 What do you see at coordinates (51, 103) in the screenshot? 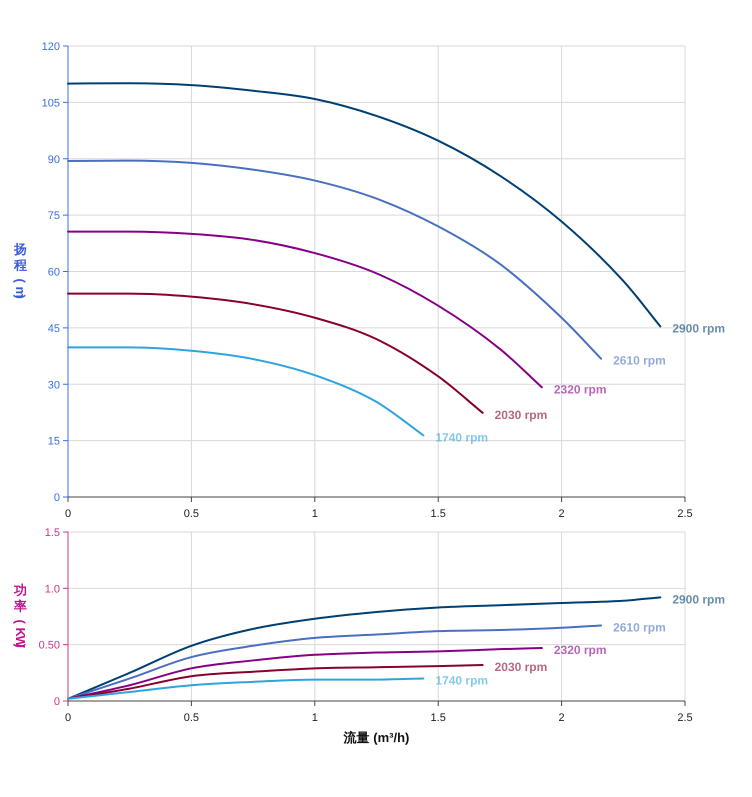
I see `y-tick-label: 105` at bounding box center [51, 103].